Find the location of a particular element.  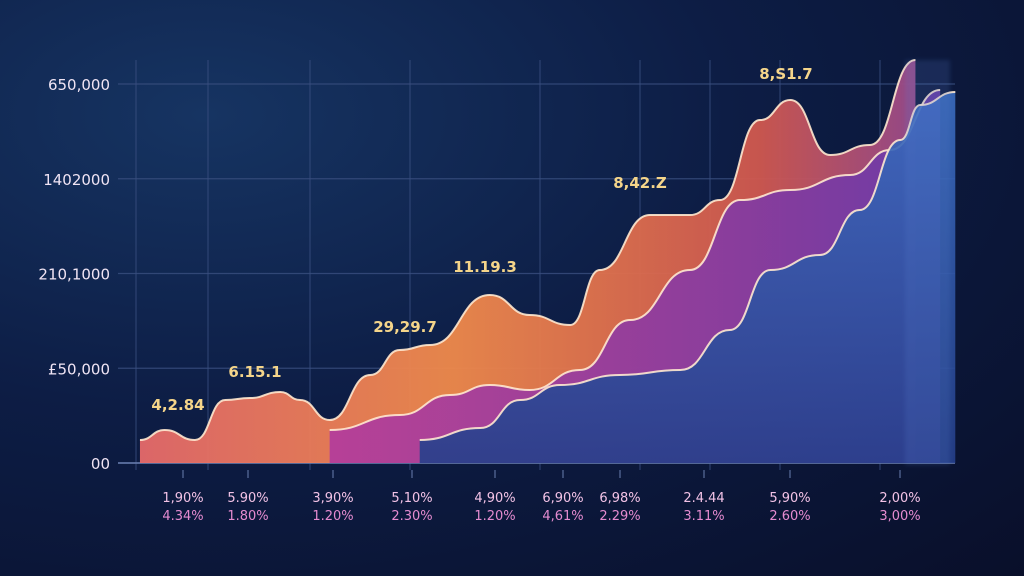

x-tick-label: 2.4.44 is located at coordinates (703, 498).